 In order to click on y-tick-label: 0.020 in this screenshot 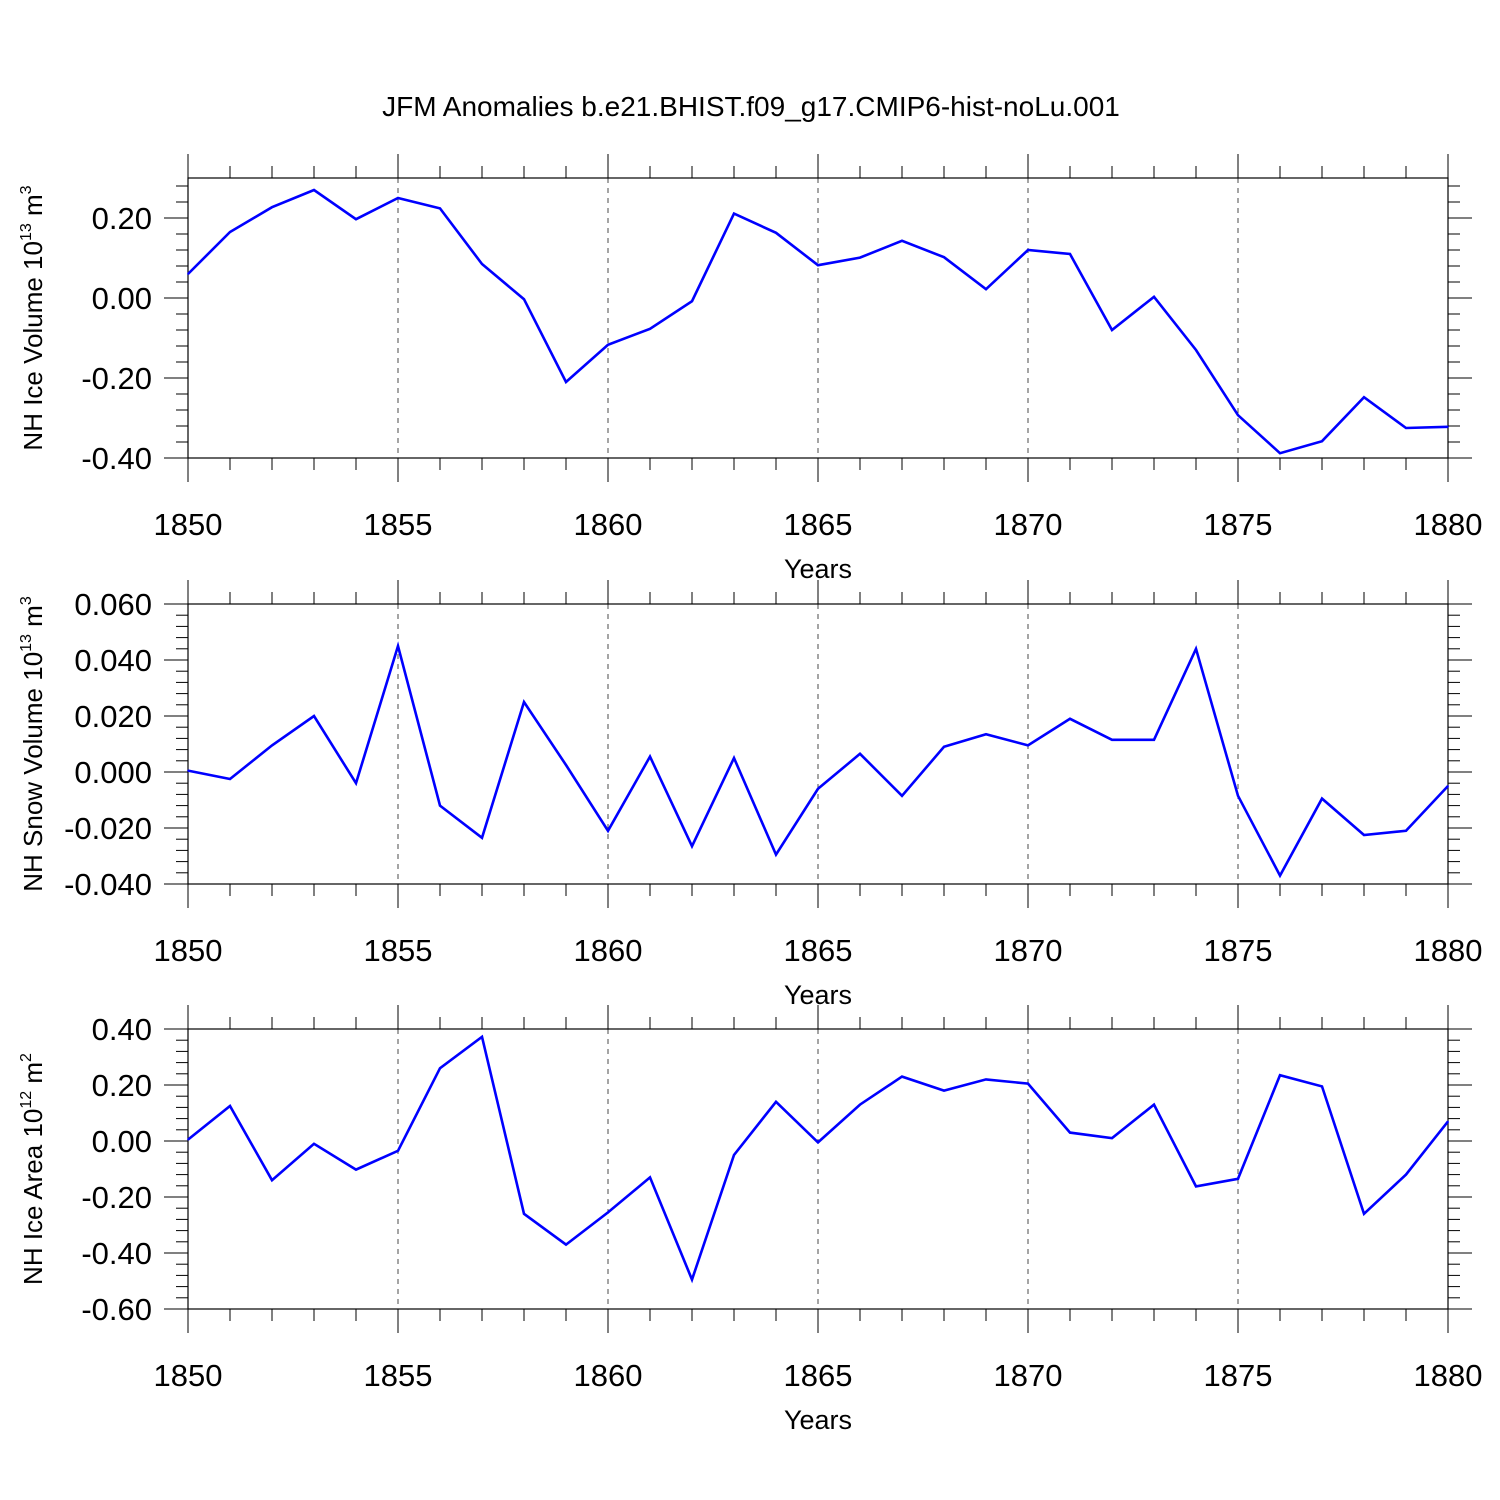, I will do `click(113, 716)`.